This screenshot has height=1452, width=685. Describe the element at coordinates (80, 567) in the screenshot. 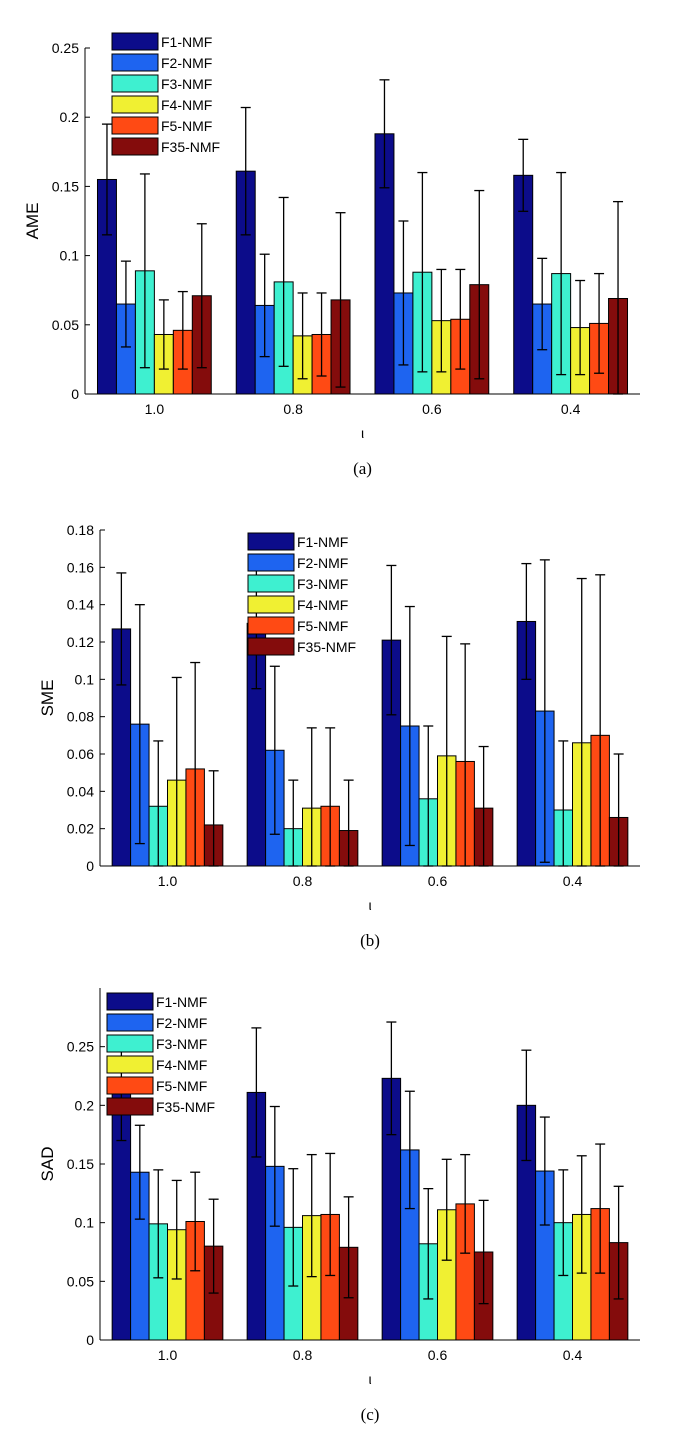

I see `y-tick-label: 0.16` at that location.